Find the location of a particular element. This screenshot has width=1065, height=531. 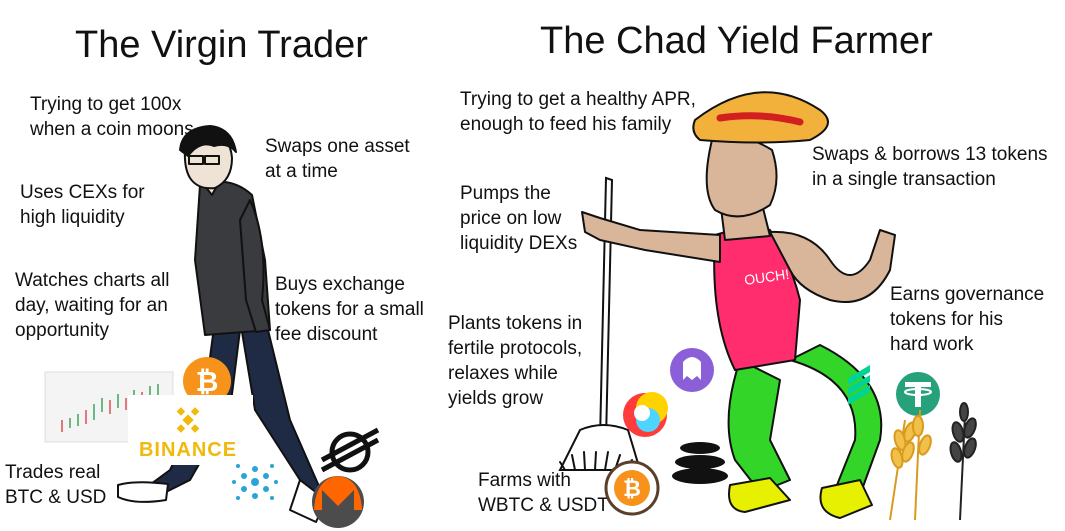

caption-pumps-price: Pumps the price on low liquidity DEXs is located at coordinates (519, 218).